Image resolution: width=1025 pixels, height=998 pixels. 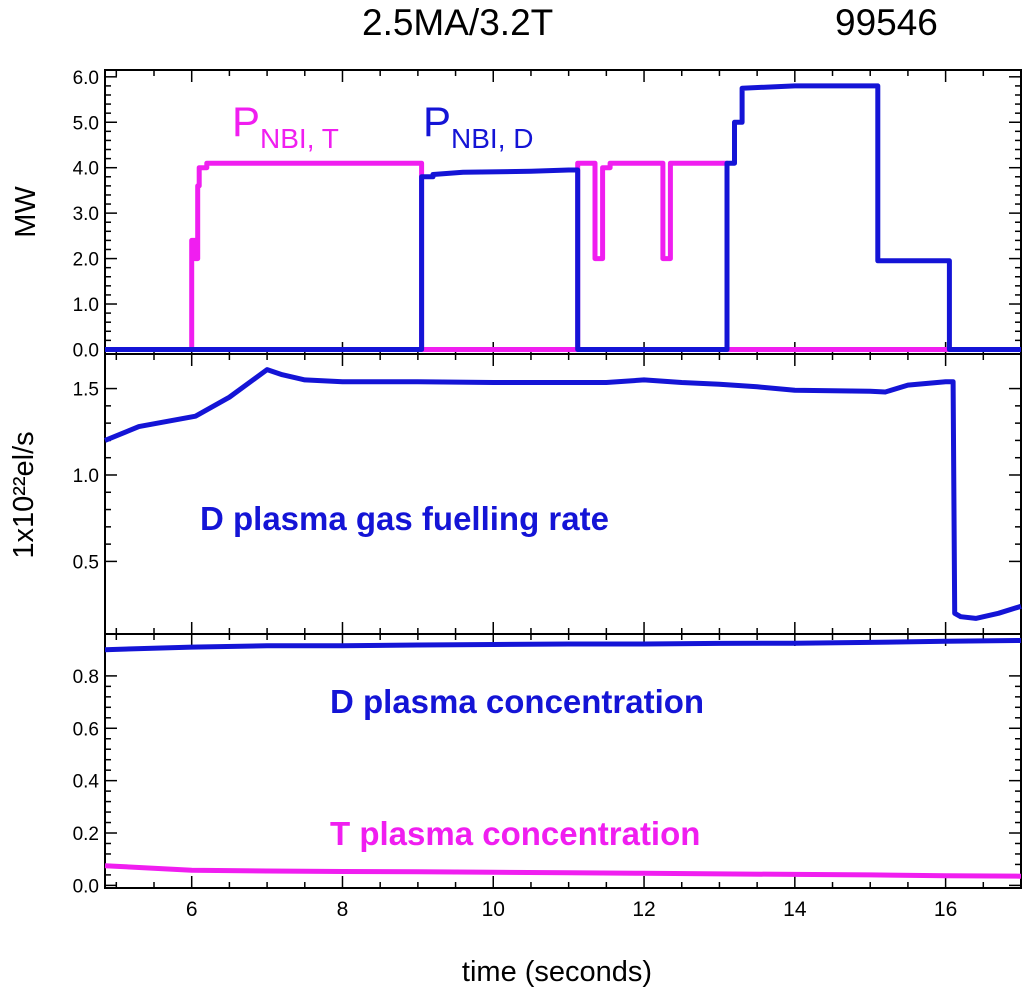 I want to click on shot-number: 99546, so click(x=886, y=22).